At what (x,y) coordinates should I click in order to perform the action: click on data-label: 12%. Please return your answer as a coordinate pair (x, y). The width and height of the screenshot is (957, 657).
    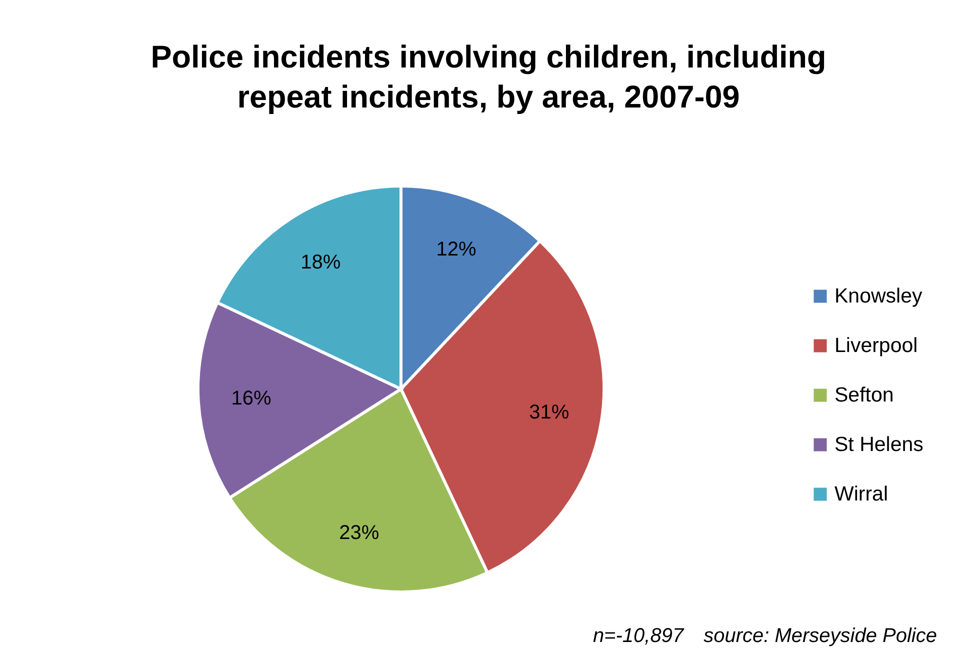
    Looking at the image, I should click on (456, 249).